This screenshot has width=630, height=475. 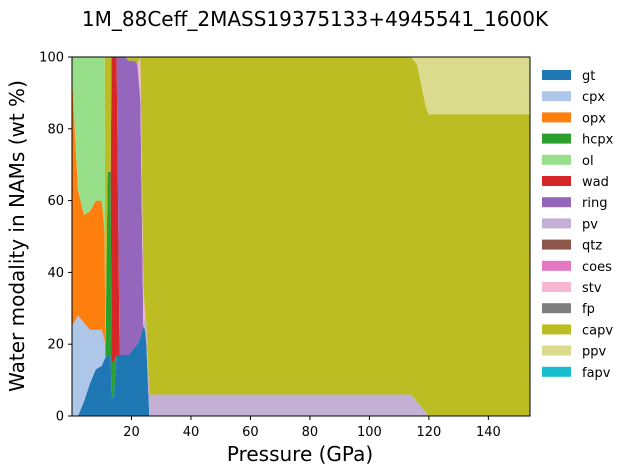 What do you see at coordinates (574, 352) in the screenshot?
I see `legend-entry-ppv: ppv` at bounding box center [574, 352].